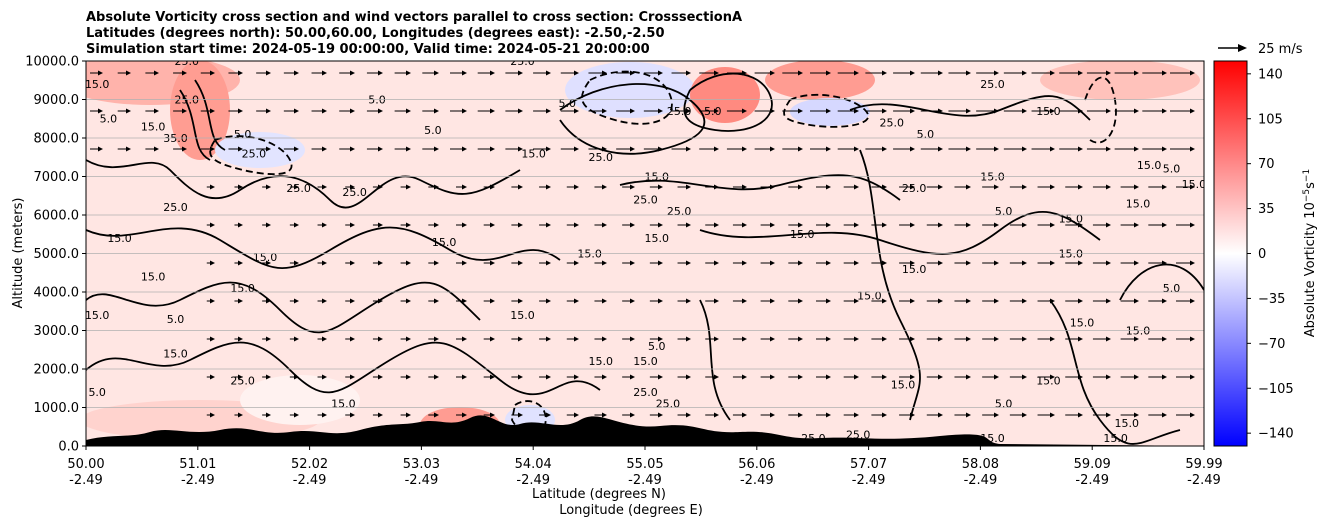 This screenshot has height=526, width=1332. What do you see at coordinates (1262, 254) in the screenshot?
I see `colorbar-tick-label: 0` at bounding box center [1262, 254].